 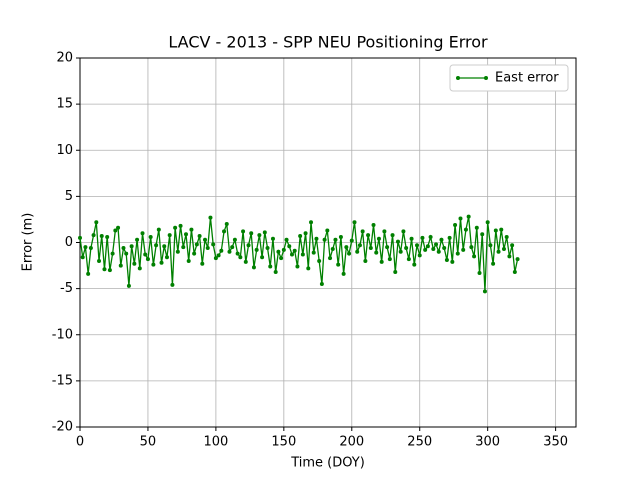 What do you see at coordinates (555, 442) in the screenshot?
I see `x-tick-label: 350` at bounding box center [555, 442].